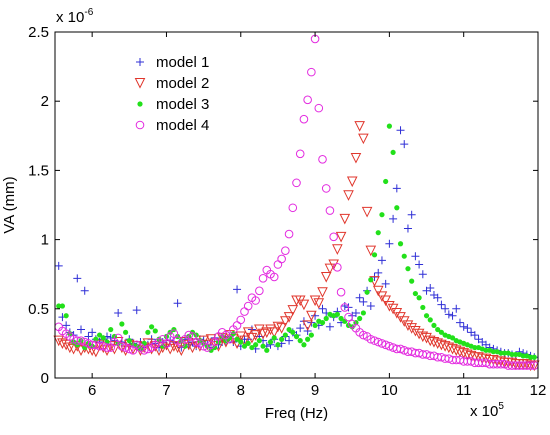 This screenshot has width=550, height=435. What do you see at coordinates (484, 411) in the screenshot?
I see `x-exponent-base: x 10` at bounding box center [484, 411].